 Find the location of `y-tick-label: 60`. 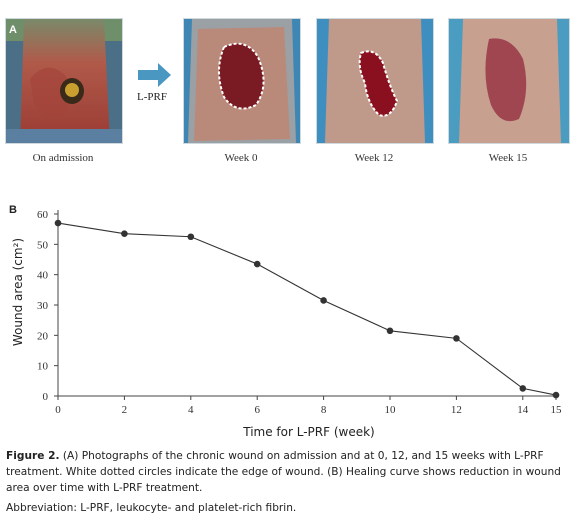

y-tick-label: 60 is located at coordinates (43, 215).